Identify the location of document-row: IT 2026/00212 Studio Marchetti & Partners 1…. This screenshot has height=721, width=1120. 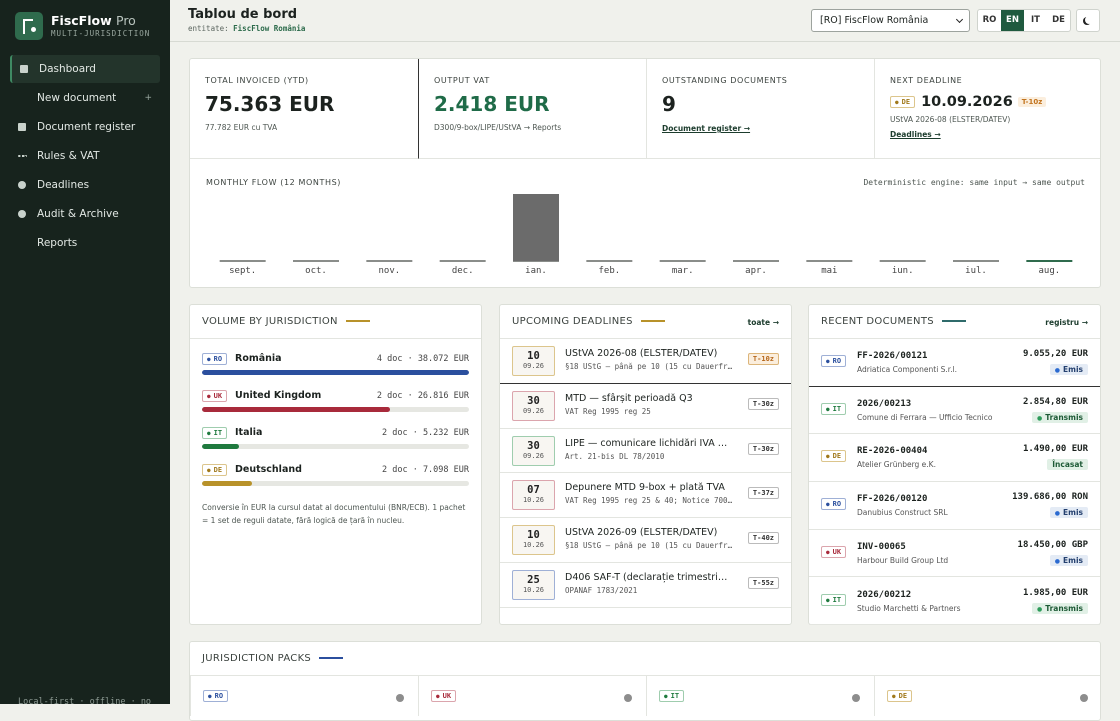
(954, 602).